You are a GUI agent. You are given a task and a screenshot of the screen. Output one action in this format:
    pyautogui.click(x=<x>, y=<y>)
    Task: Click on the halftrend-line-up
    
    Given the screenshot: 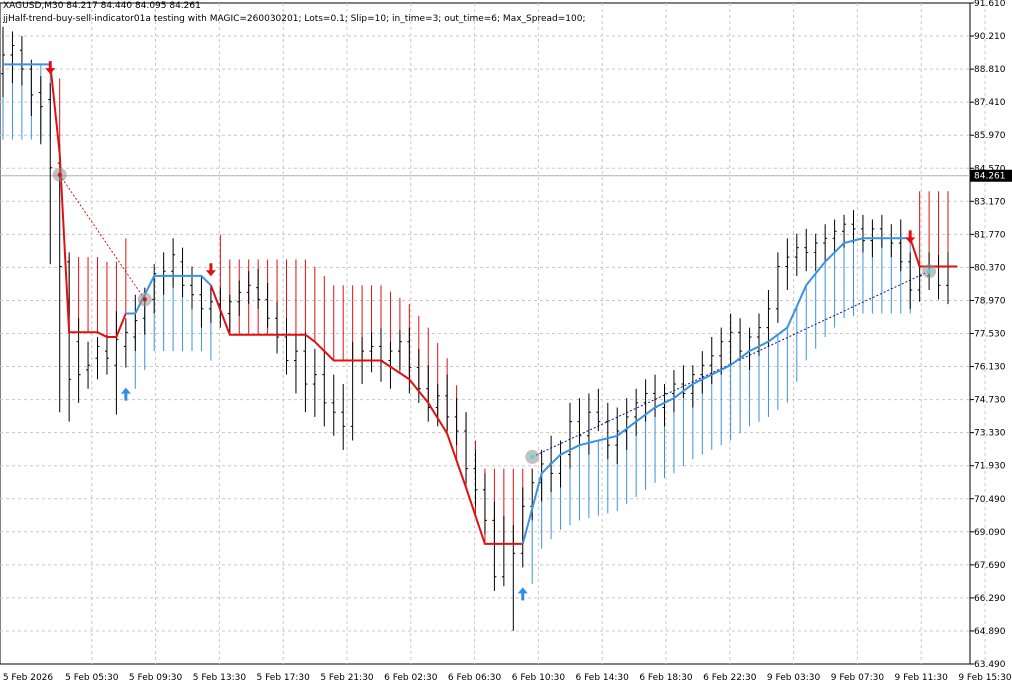 What is the action you would take?
    pyautogui.click(x=168, y=294)
    